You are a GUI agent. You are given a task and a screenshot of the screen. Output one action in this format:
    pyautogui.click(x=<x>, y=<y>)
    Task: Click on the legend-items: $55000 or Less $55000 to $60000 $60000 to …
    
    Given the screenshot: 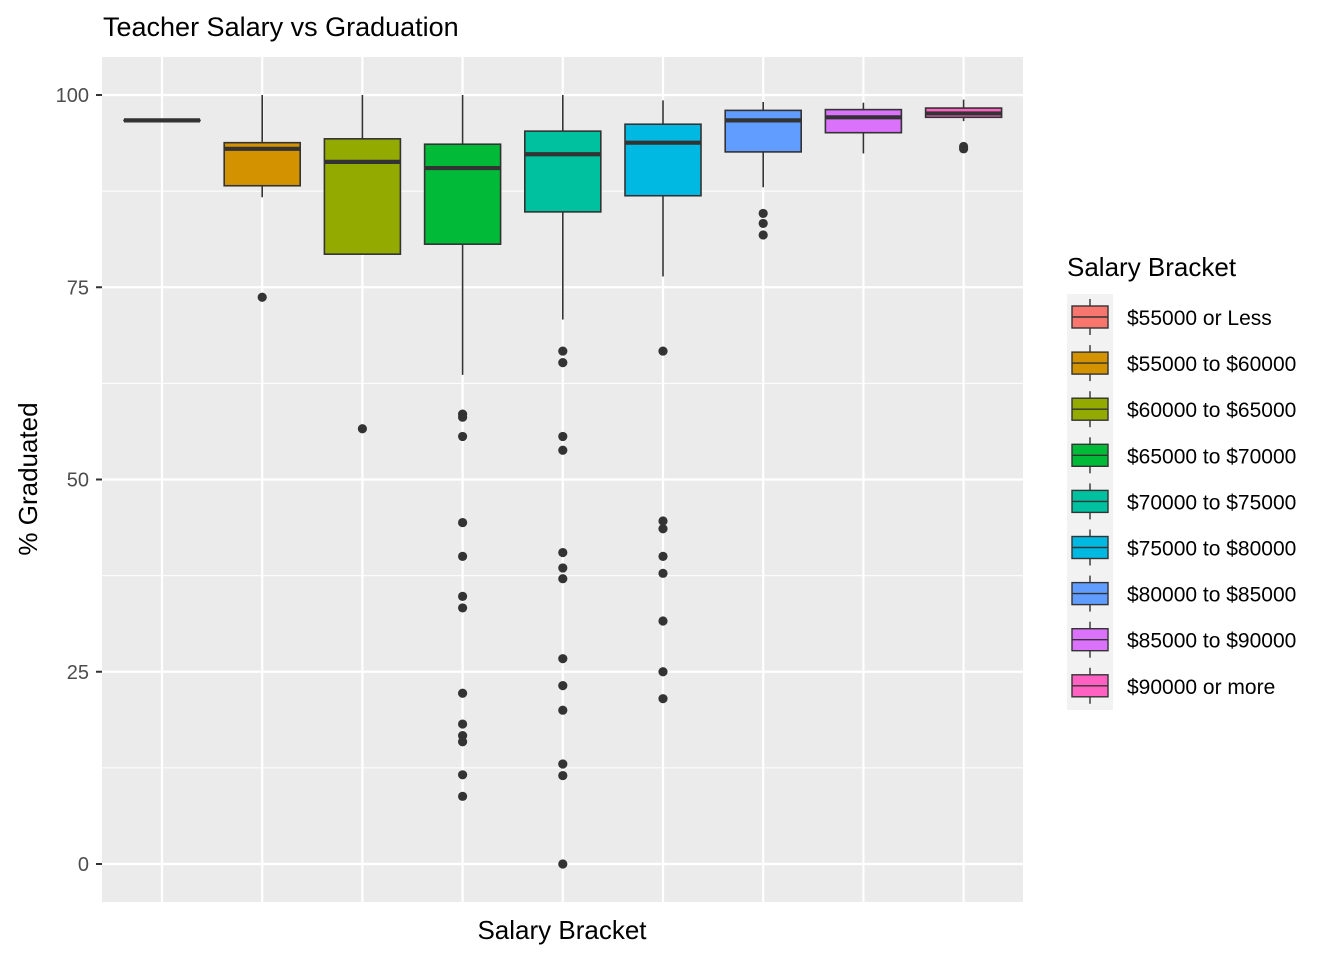 What is the action you would take?
    pyautogui.click(x=1183, y=501)
    